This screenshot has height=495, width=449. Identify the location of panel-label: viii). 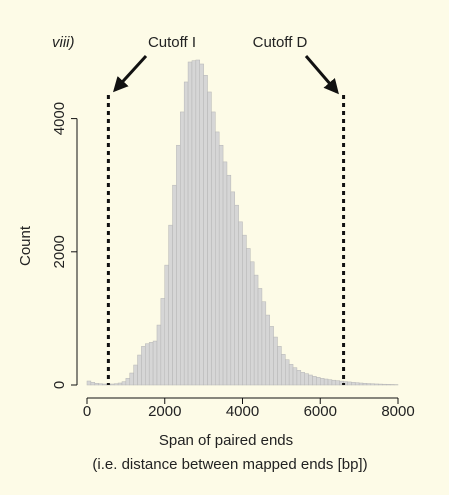
(63, 42).